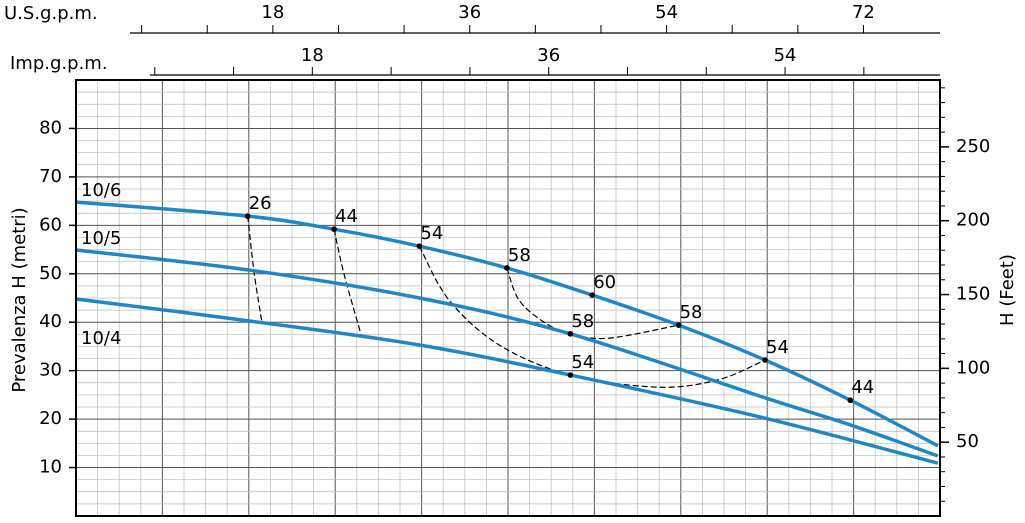  Describe the element at coordinates (312, 55) in the screenshot. I see `x2-tick-label: 18` at that location.